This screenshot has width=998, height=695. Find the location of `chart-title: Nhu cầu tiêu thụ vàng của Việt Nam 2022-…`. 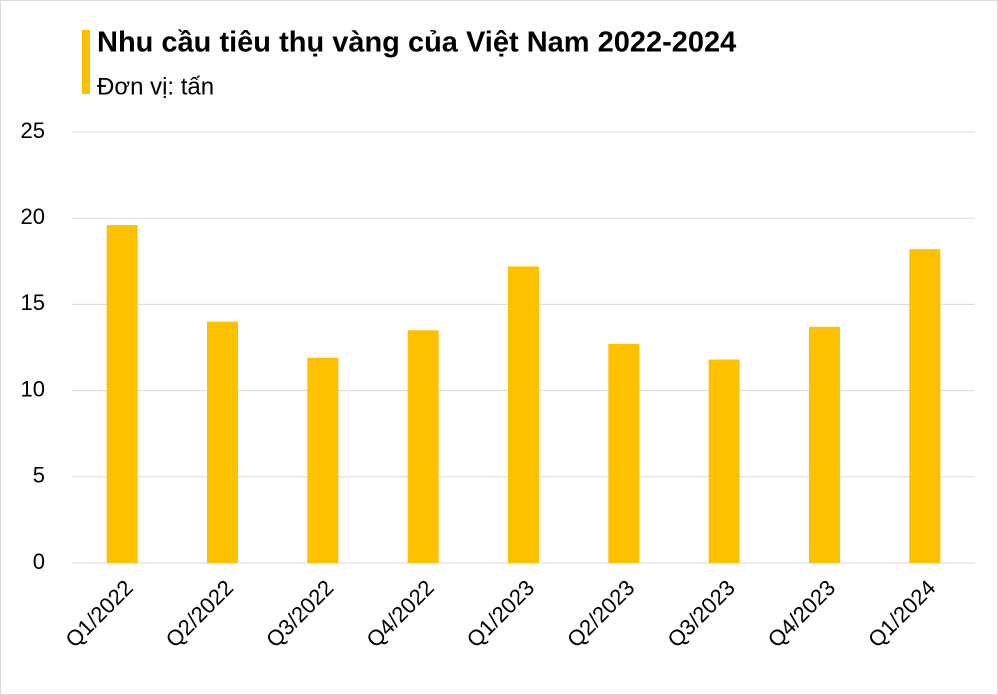

chart-title: Nhu cầu tiêu thụ vàng của Việt Nam 2022-… is located at coordinates (416, 43).